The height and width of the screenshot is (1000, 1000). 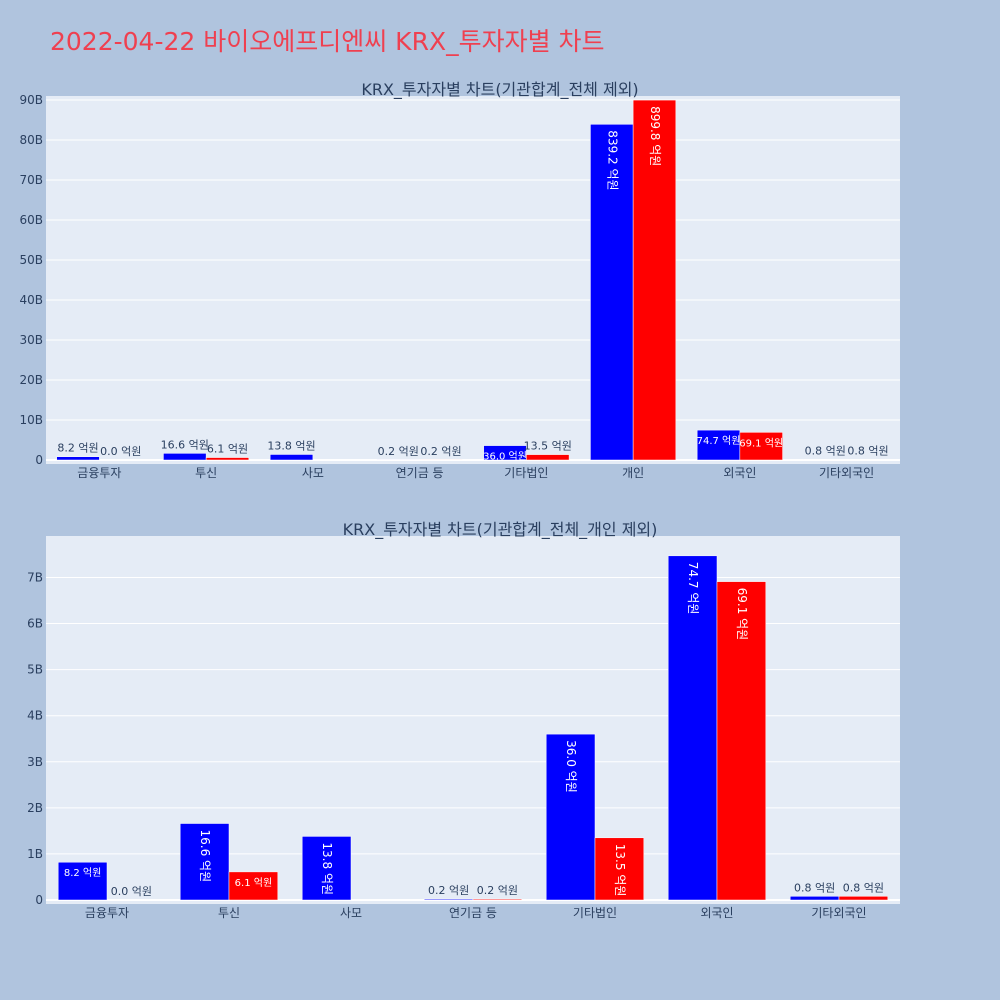 What do you see at coordinates (35, 577) in the screenshot?
I see `y-tick-label: 7B` at bounding box center [35, 577].